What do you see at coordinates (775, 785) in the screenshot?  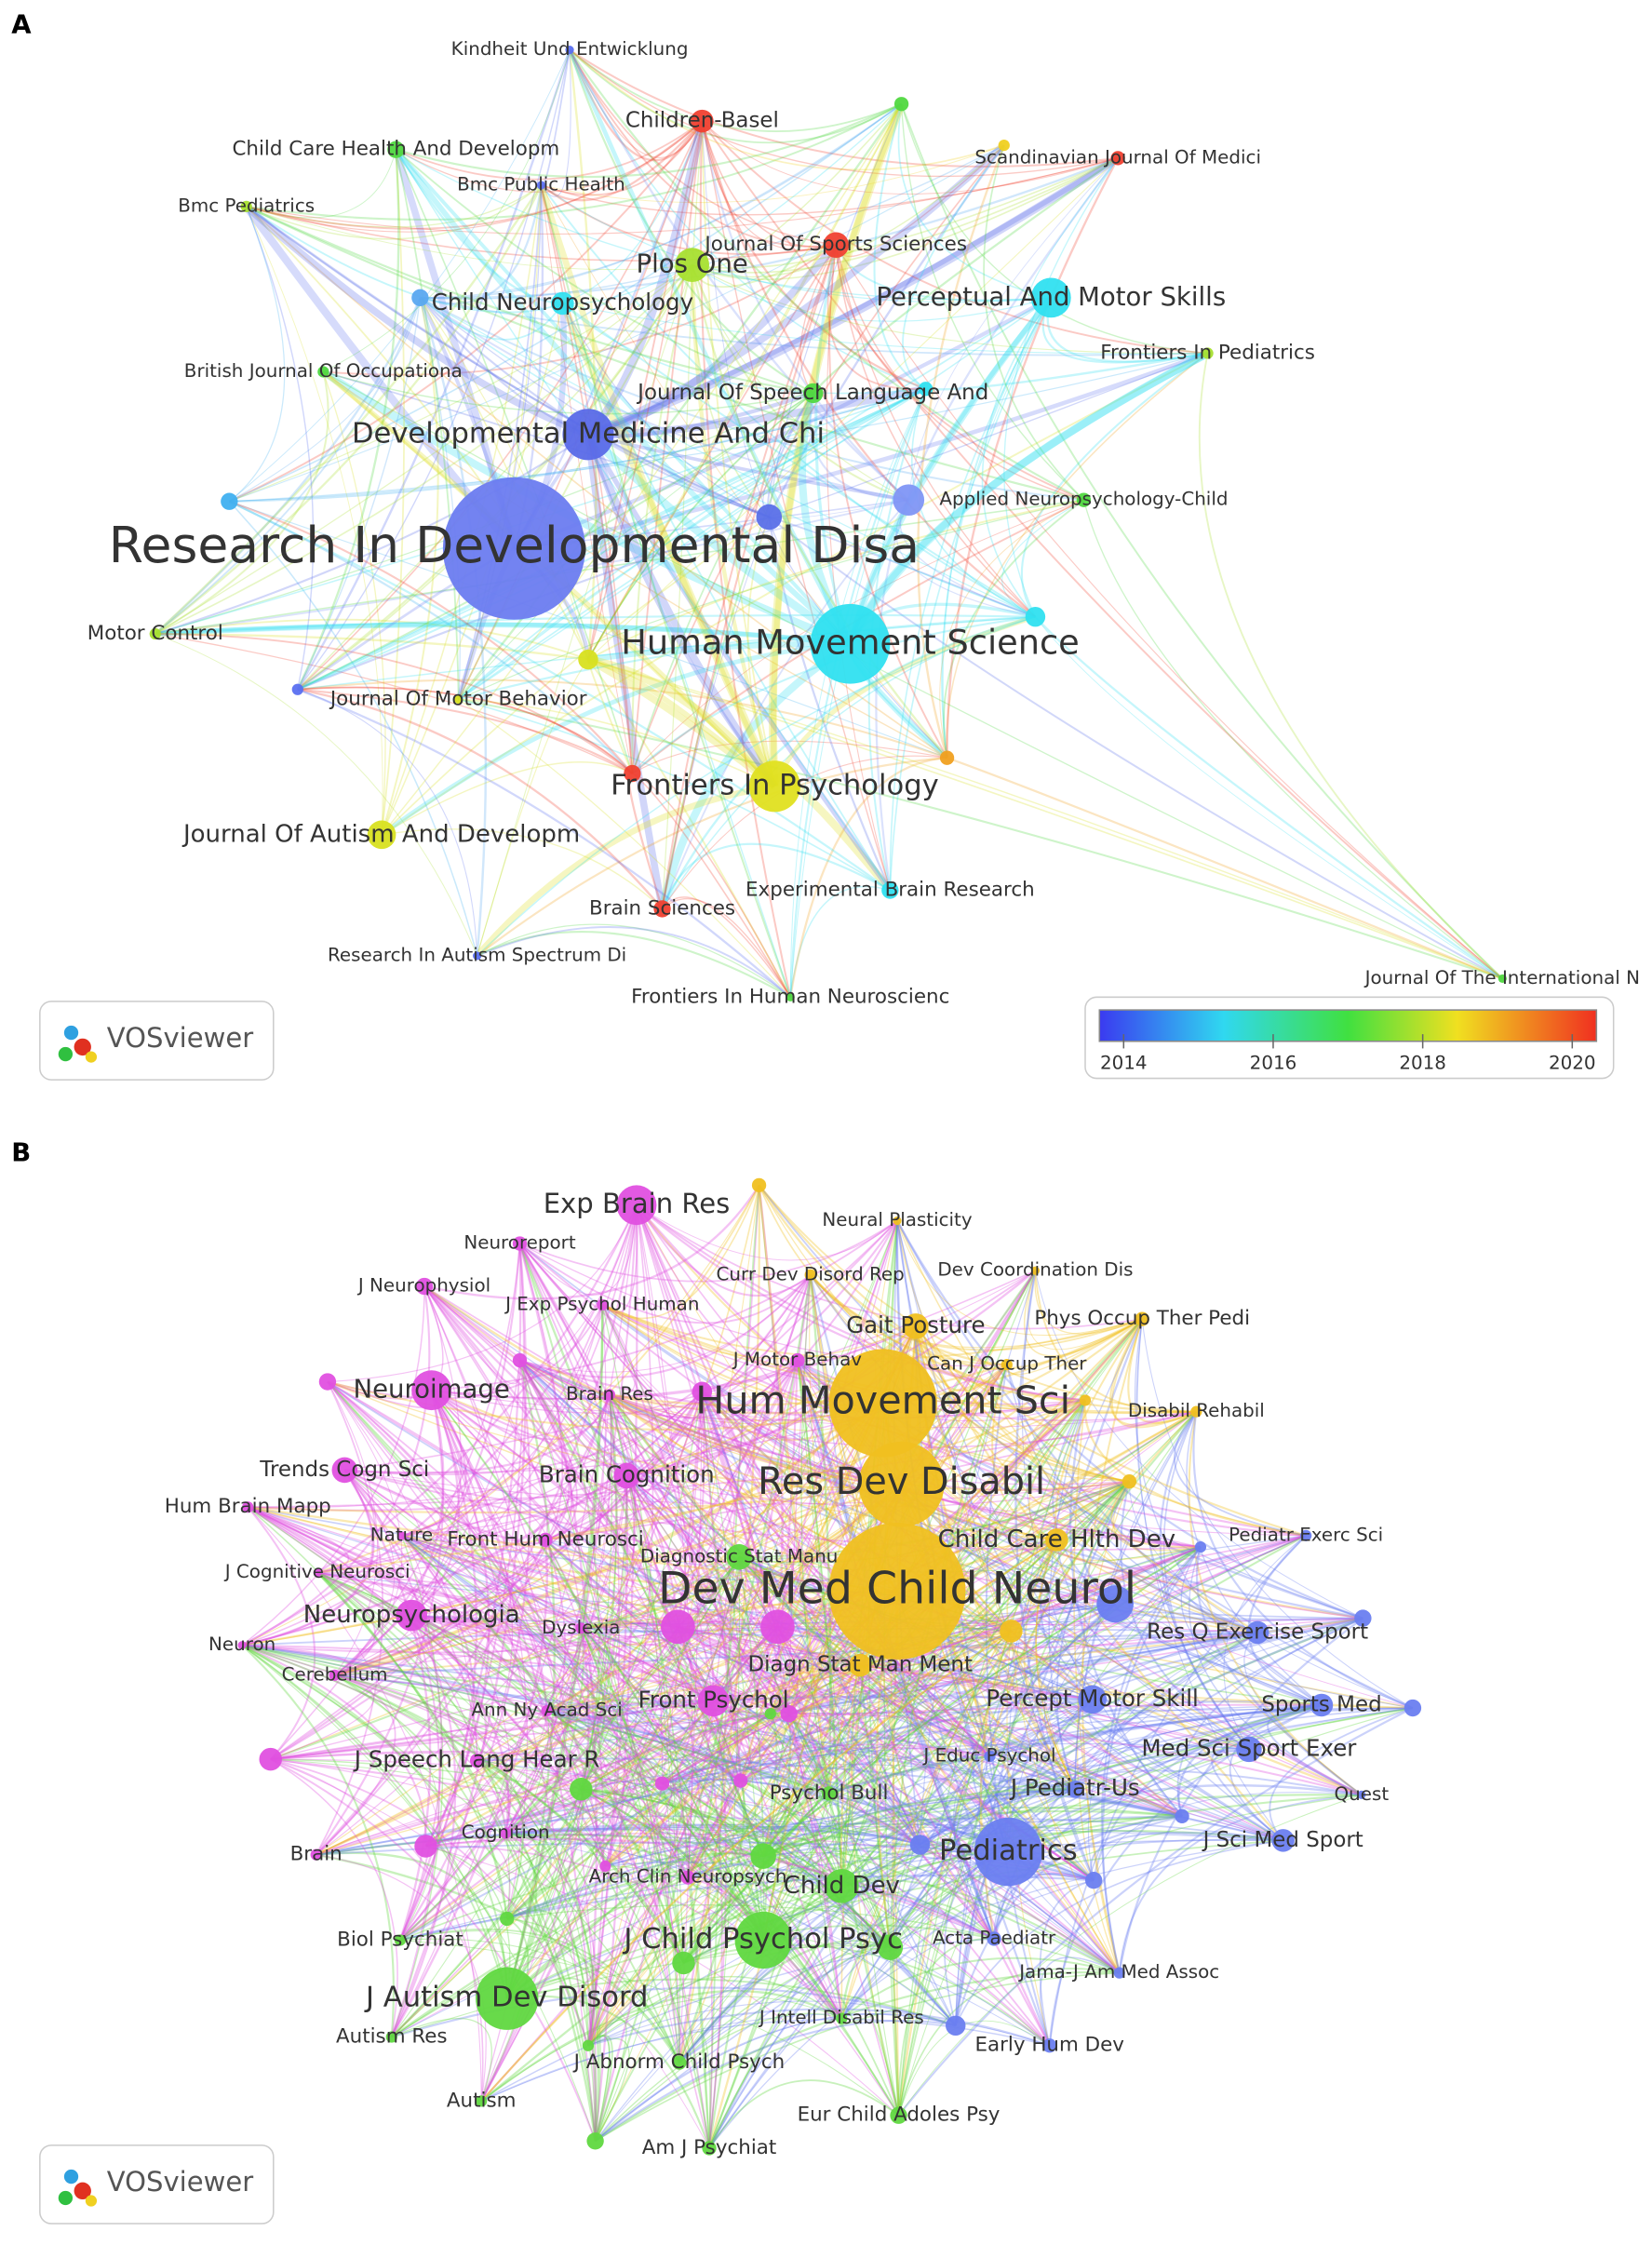 I see `node-label: Frontiers In Psychology` at bounding box center [775, 785].